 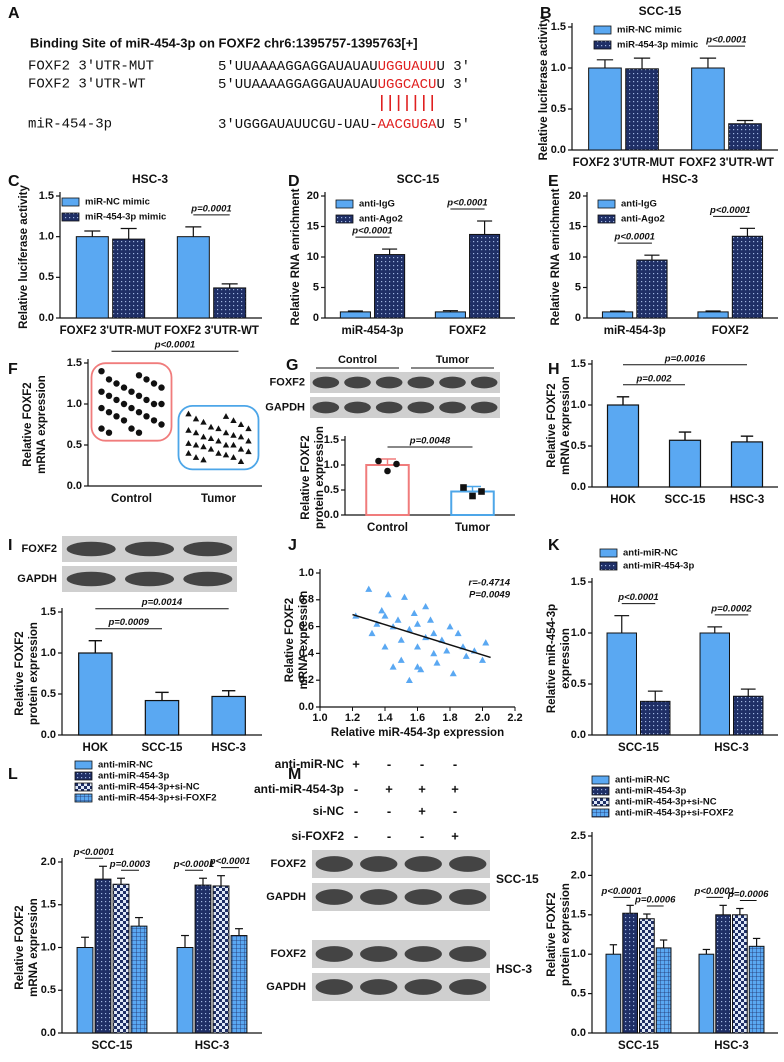 I want to click on x-tick-label: 2.2, so click(x=514, y=718).